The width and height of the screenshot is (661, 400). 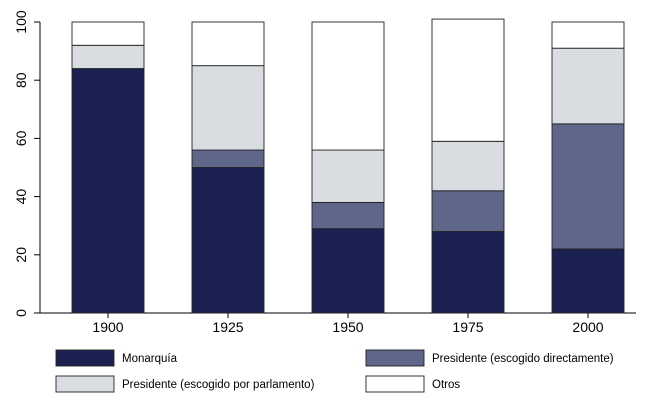 What do you see at coordinates (150, 359) in the screenshot?
I see `legend-label: Monarquía` at bounding box center [150, 359].